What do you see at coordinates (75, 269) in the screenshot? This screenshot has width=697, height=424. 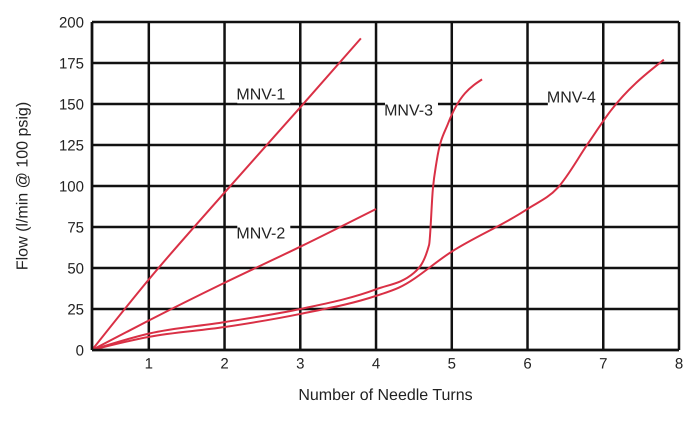 I see `y-tick-label: 50` at bounding box center [75, 269].